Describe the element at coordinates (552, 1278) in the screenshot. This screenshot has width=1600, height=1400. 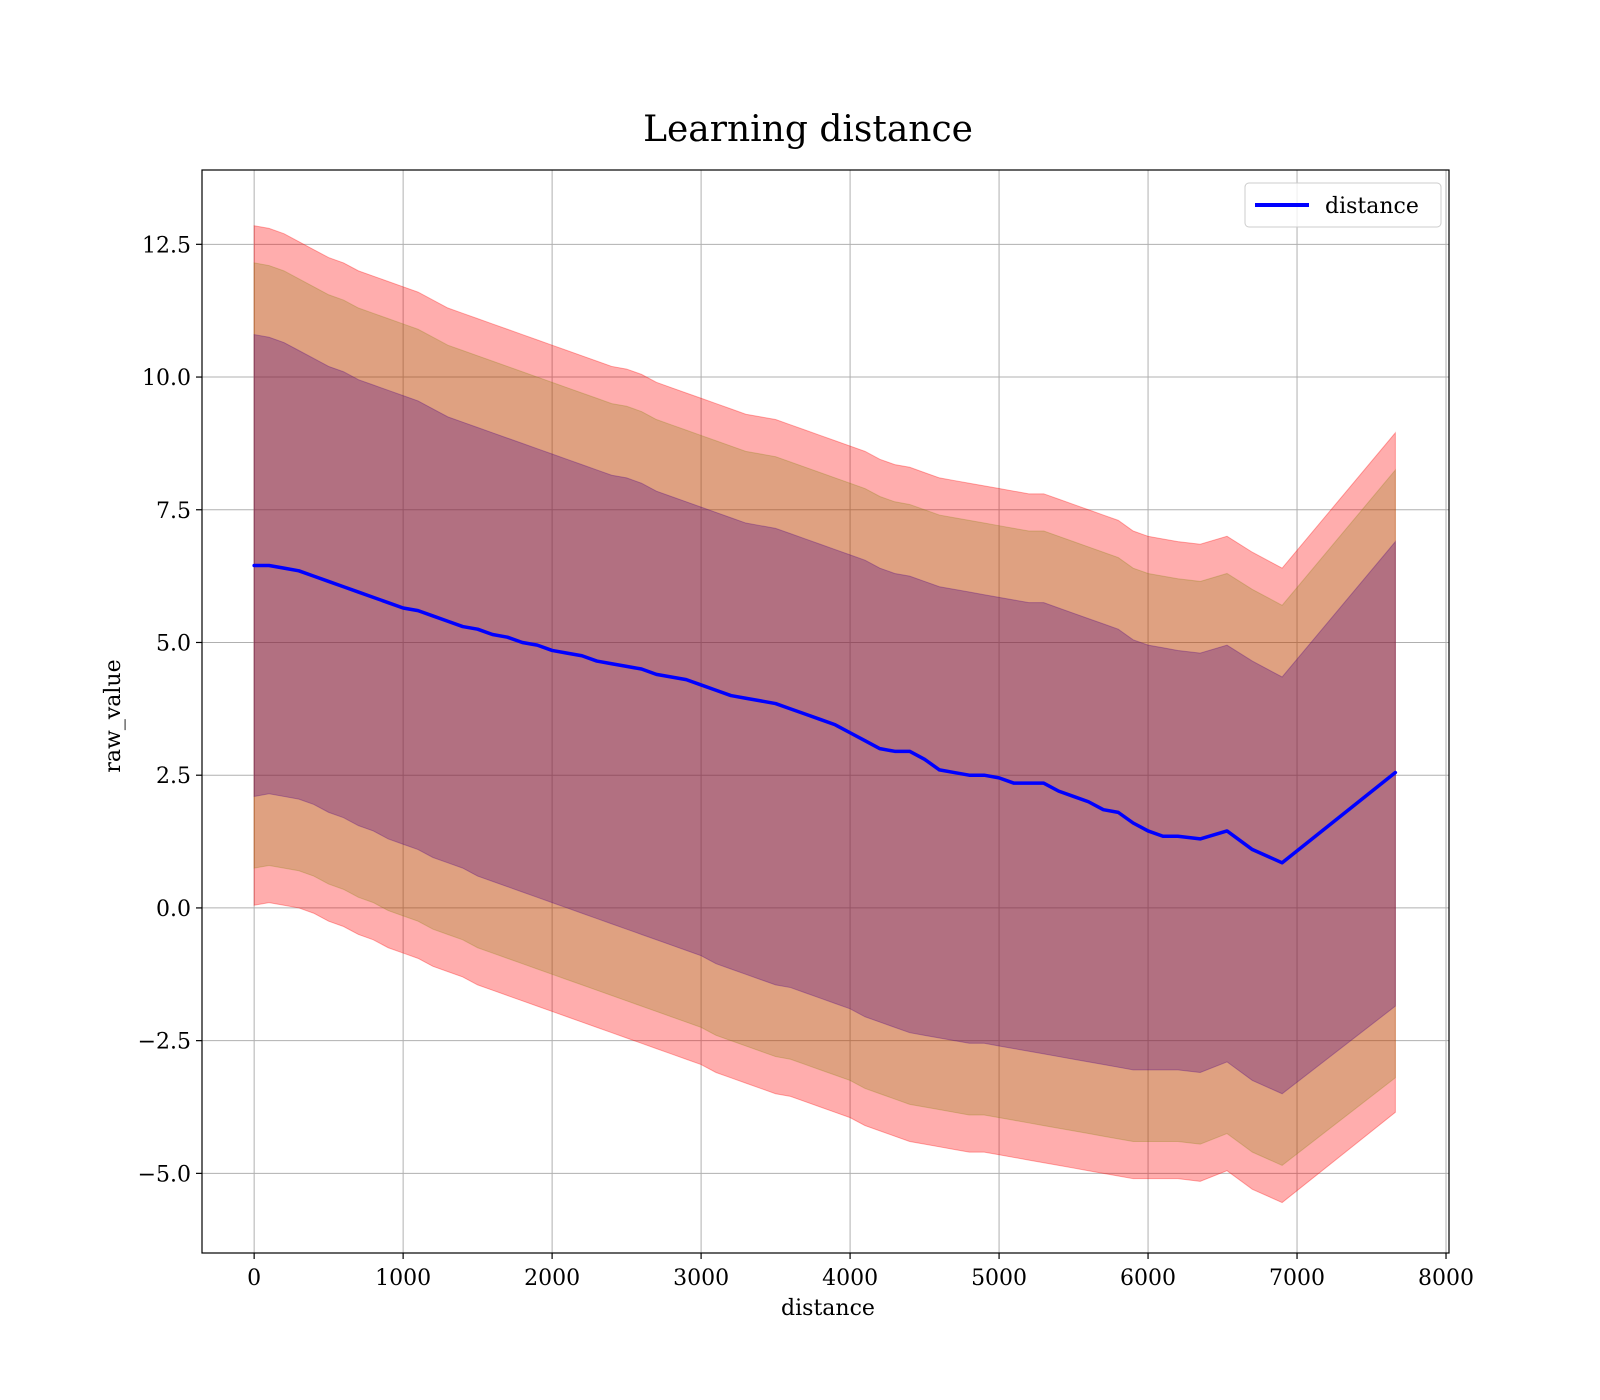
I see `x-tick-label-2: 2000` at that location.